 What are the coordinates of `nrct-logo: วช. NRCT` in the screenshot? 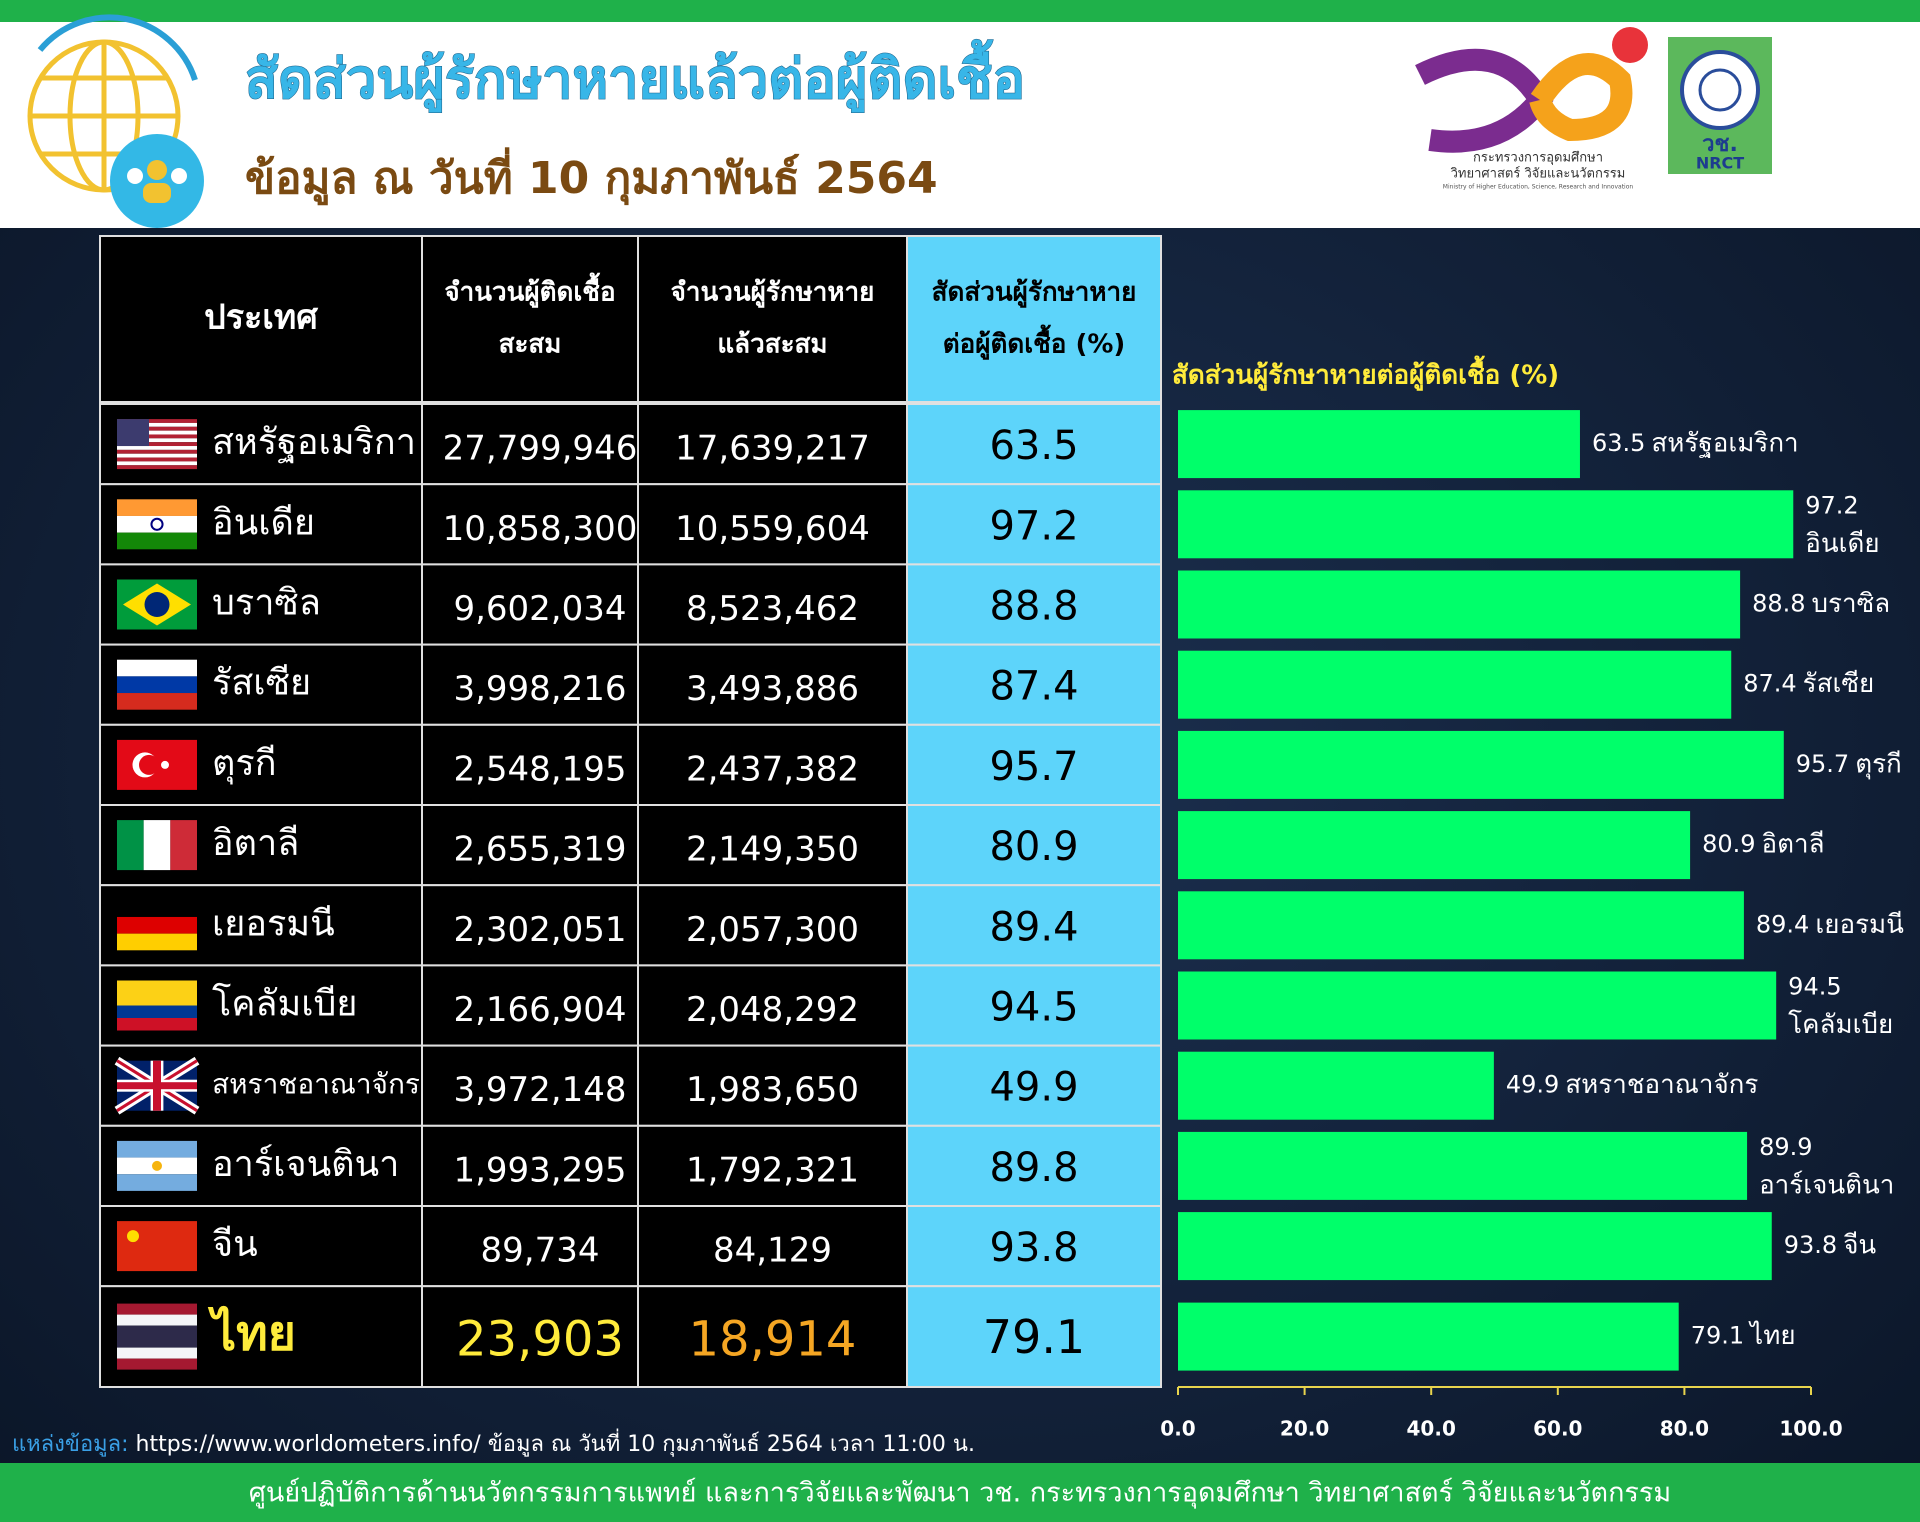 It's located at (1720, 105).